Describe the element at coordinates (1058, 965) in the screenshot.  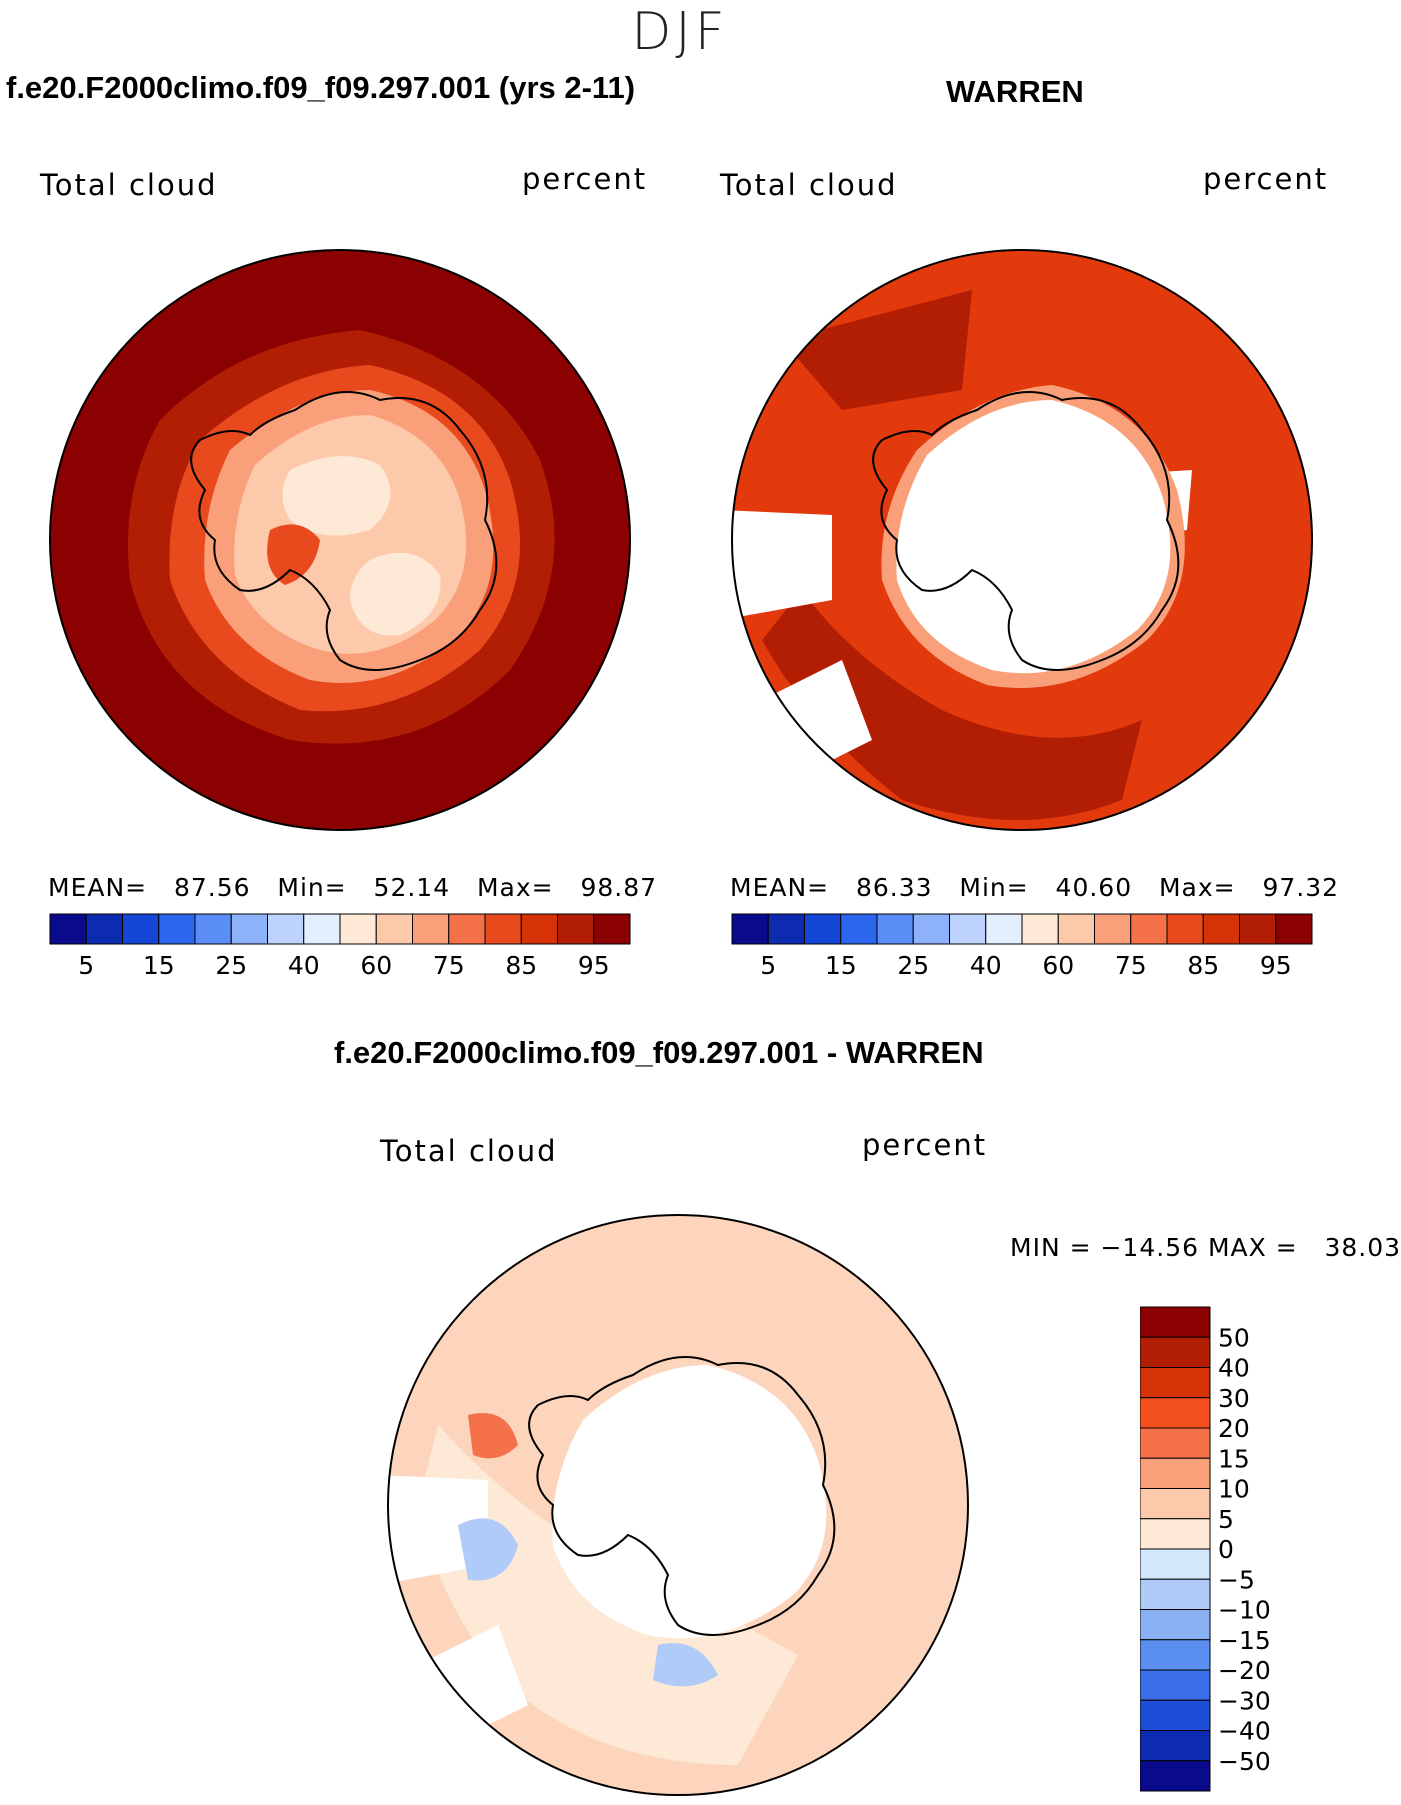
I see `panel2-colorbar-tick-label: 60` at that location.